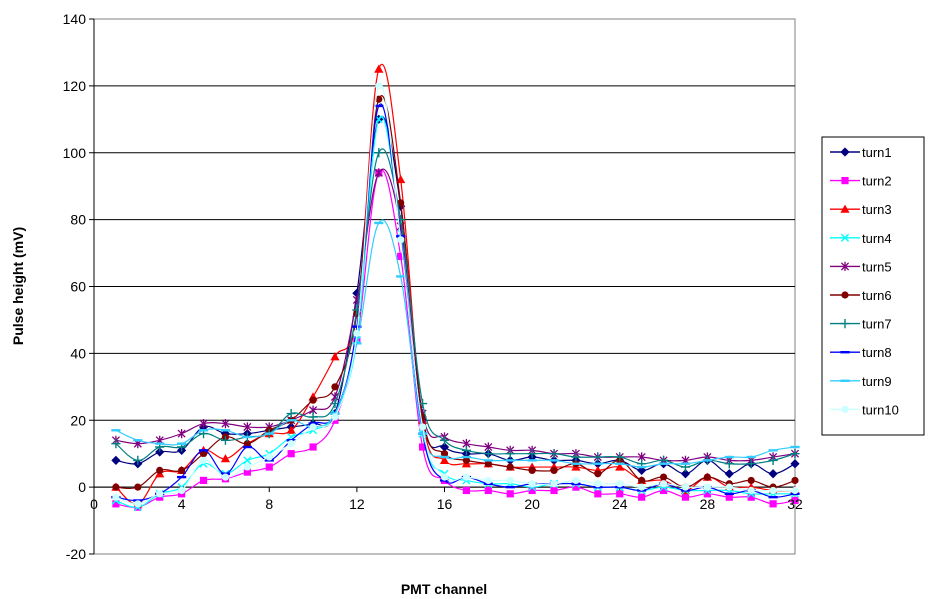 The width and height of the screenshot is (928, 599). What do you see at coordinates (182, 504) in the screenshot?
I see `x-tick-label-1: 4` at bounding box center [182, 504].